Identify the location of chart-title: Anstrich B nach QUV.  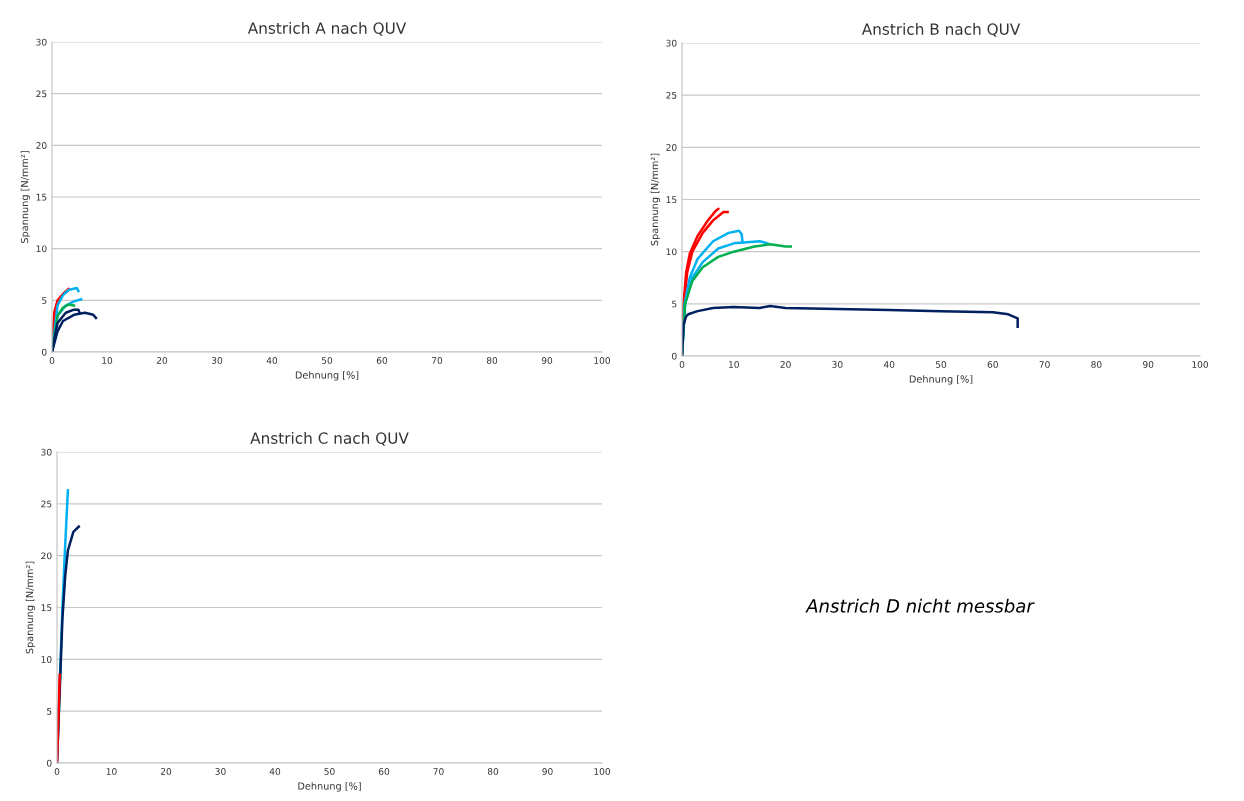
(941, 30).